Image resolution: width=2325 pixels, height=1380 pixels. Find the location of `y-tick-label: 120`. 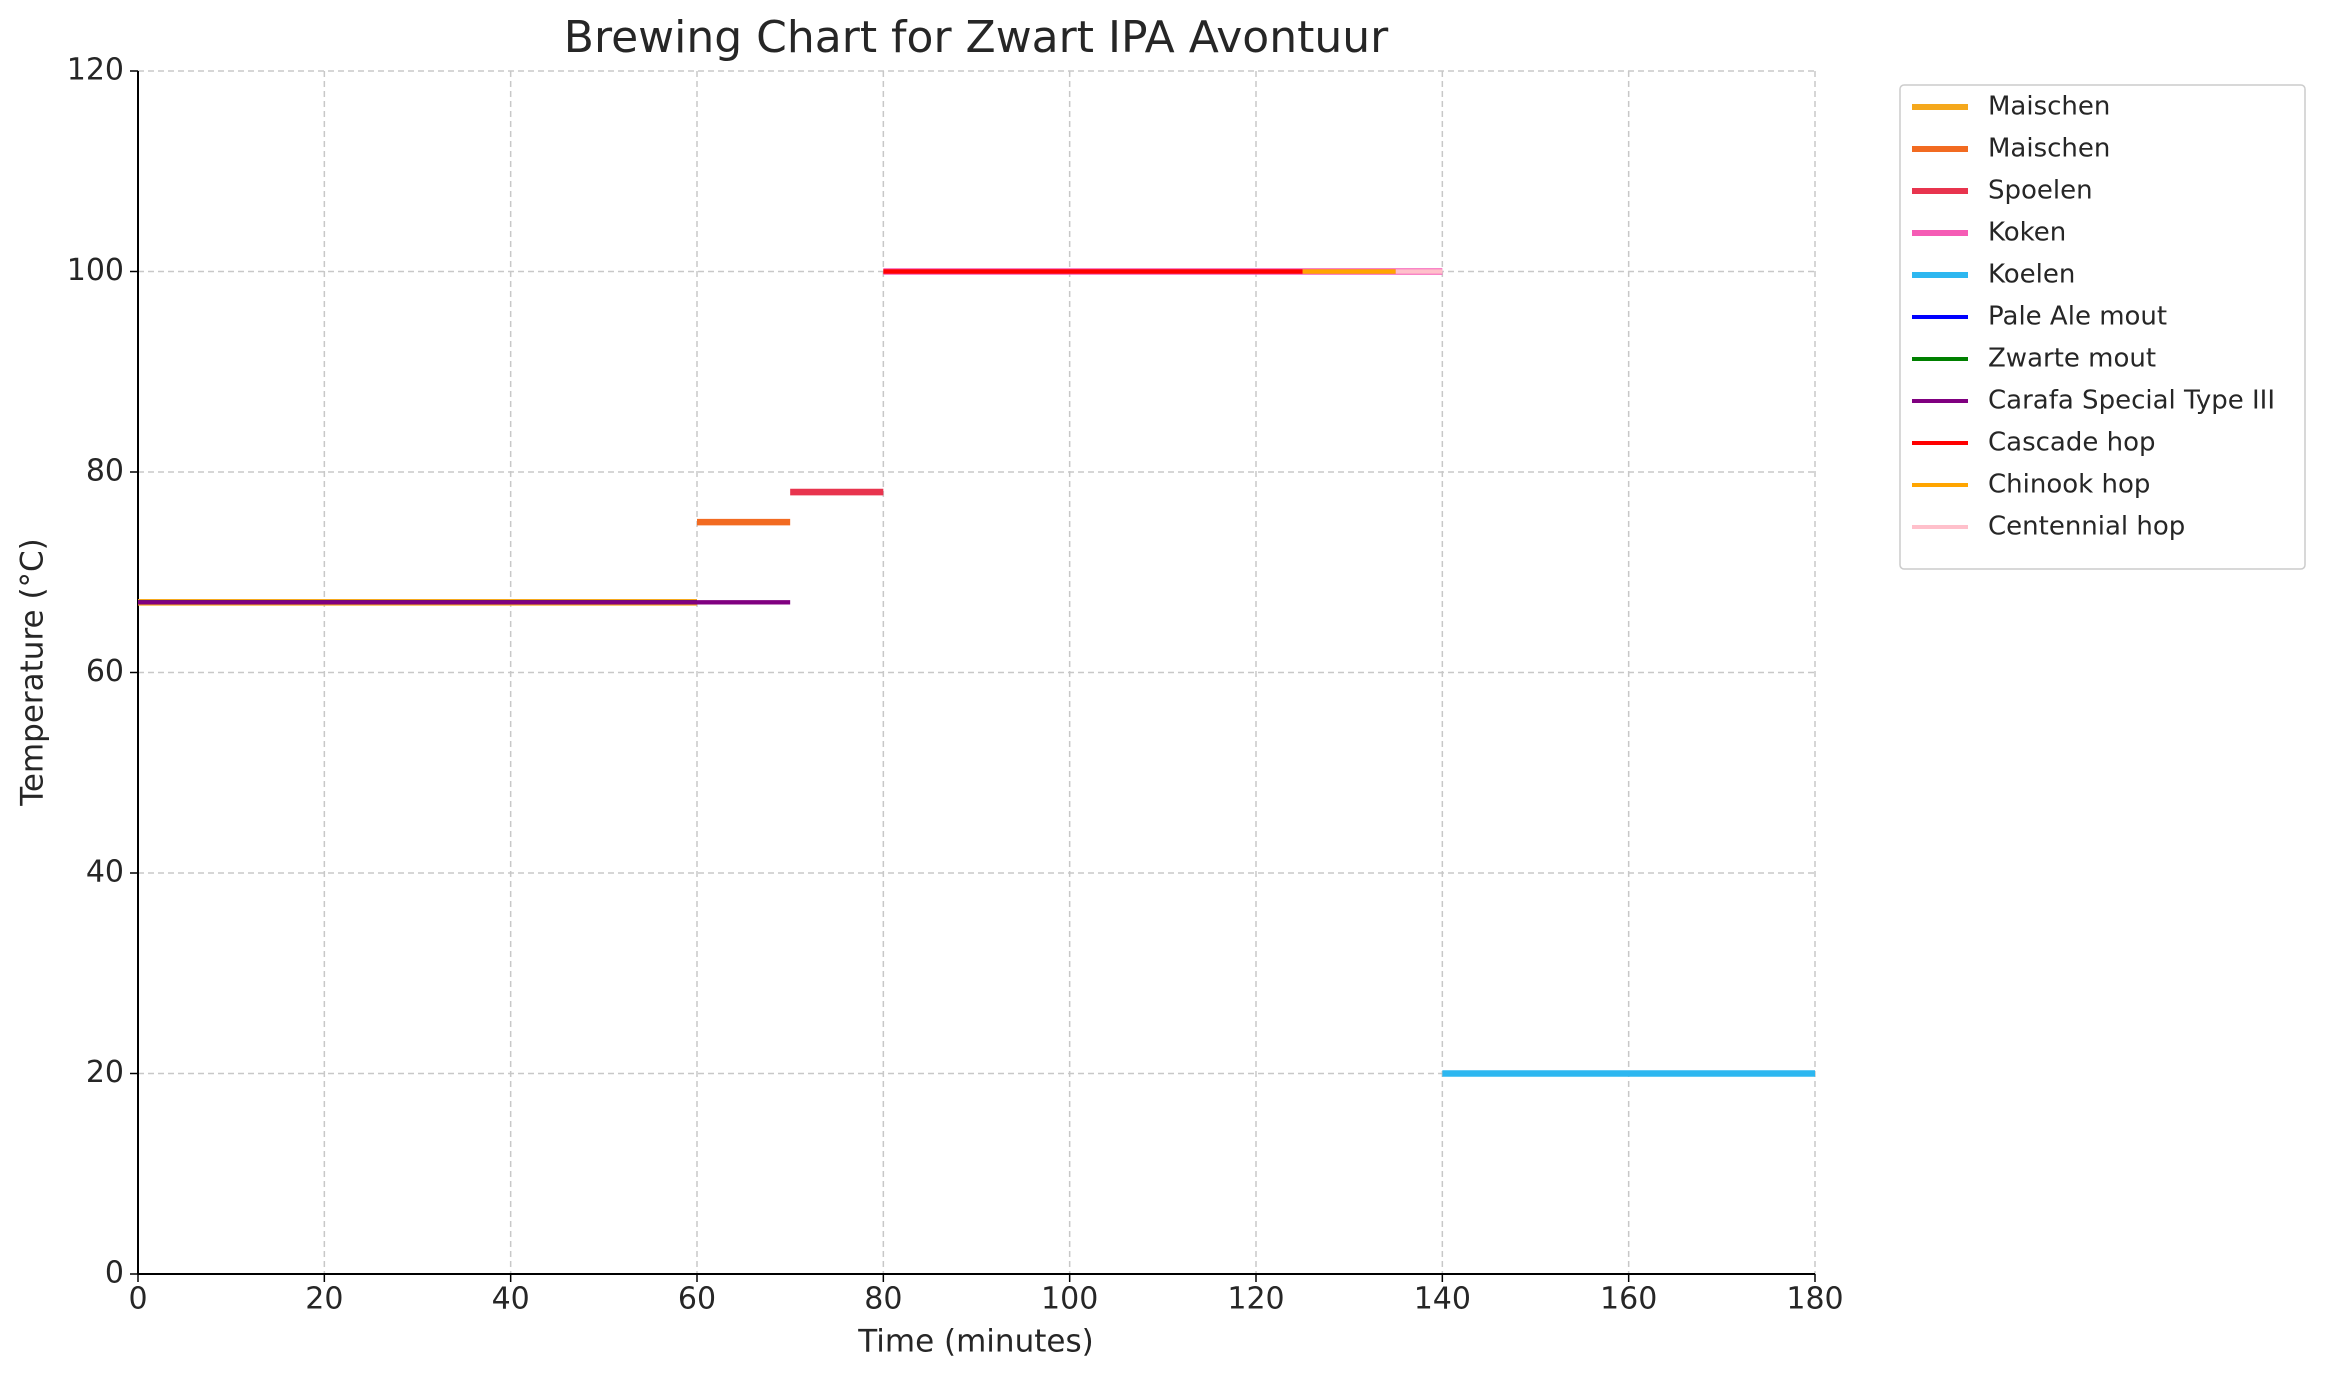

y-tick-label: 120 is located at coordinates (95, 70).